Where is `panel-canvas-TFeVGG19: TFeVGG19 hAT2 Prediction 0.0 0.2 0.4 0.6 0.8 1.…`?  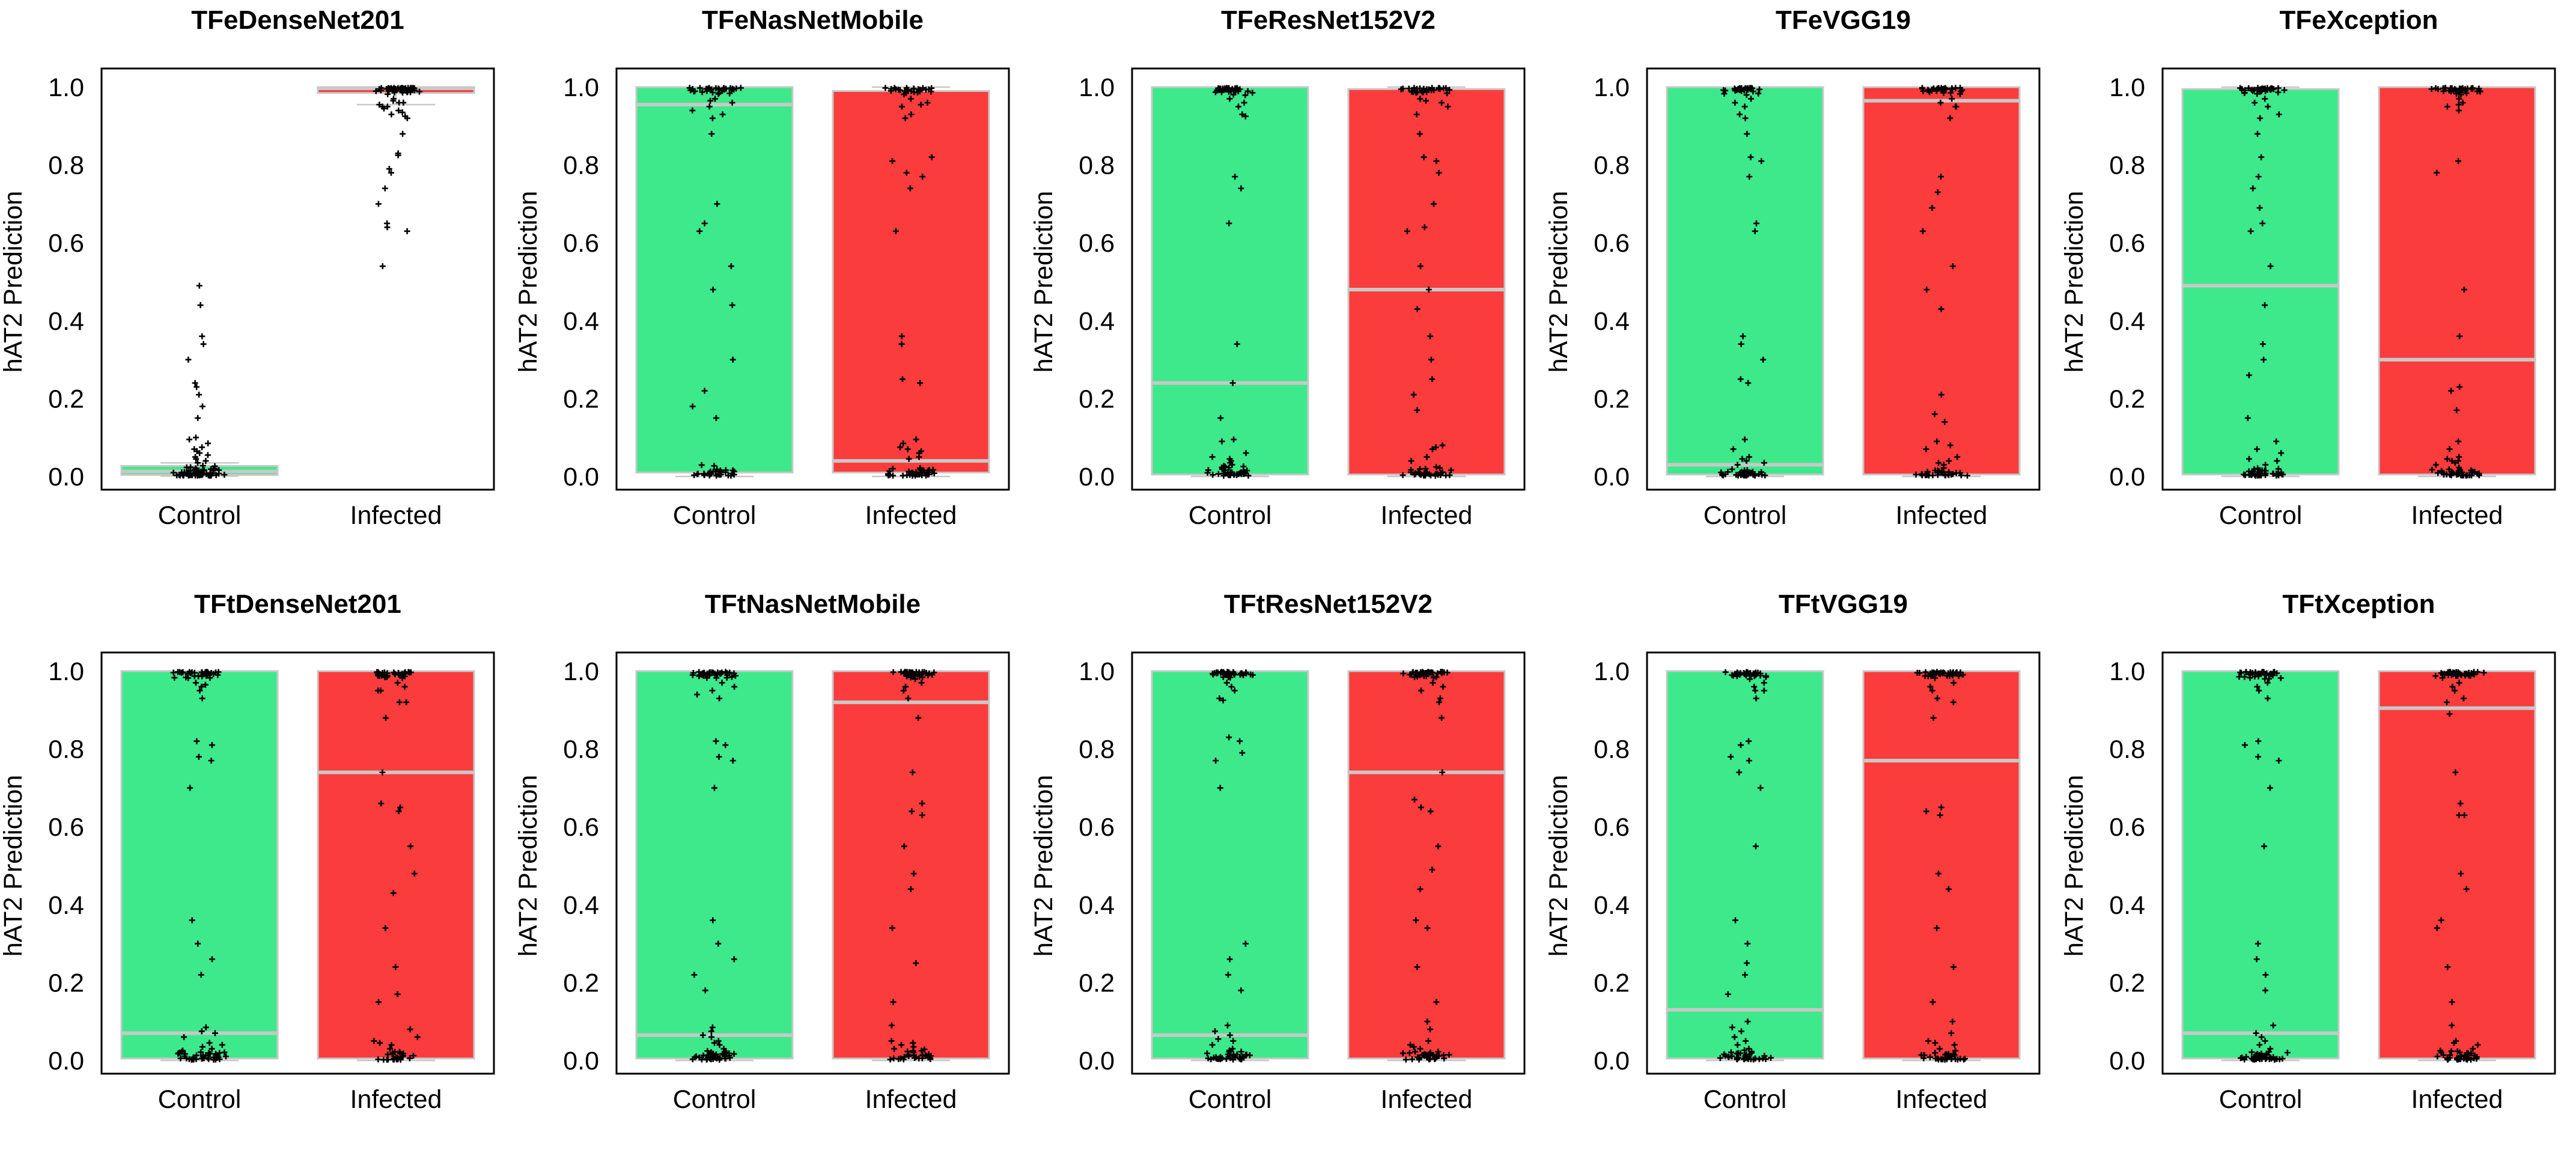
panel-canvas-TFeVGG19: TFeVGG19 hAT2 Prediction 0.0 0.2 0.4 0.6 0.8 1.… is located at coordinates (1793, 267).